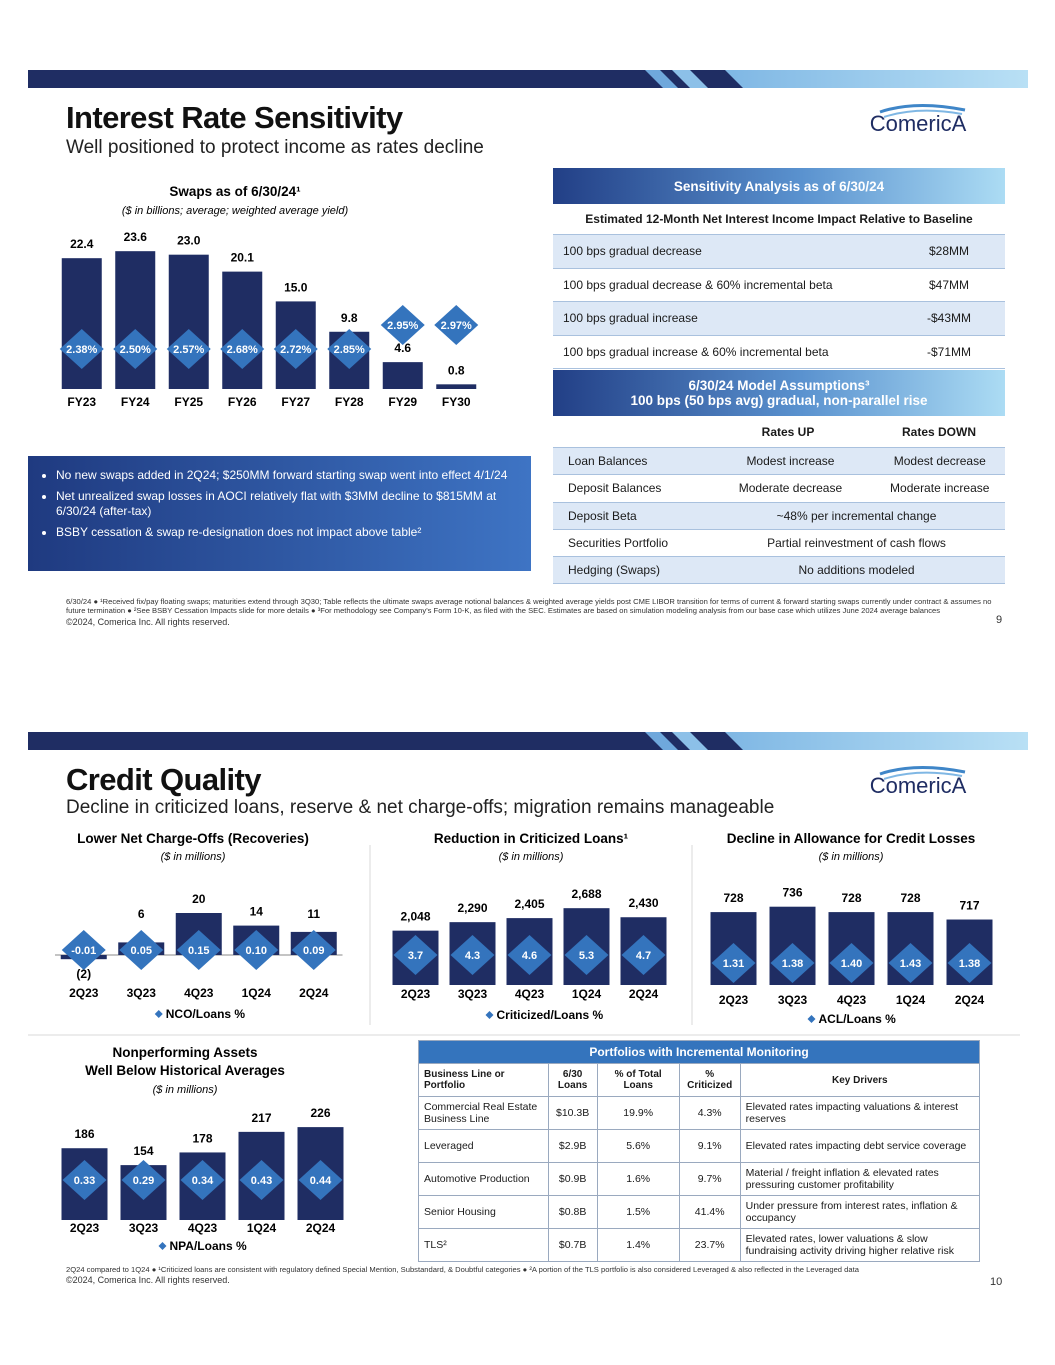 This screenshot has width=1055, height=1365. What do you see at coordinates (856, 570) in the screenshot?
I see `row-value: No additions modeled` at bounding box center [856, 570].